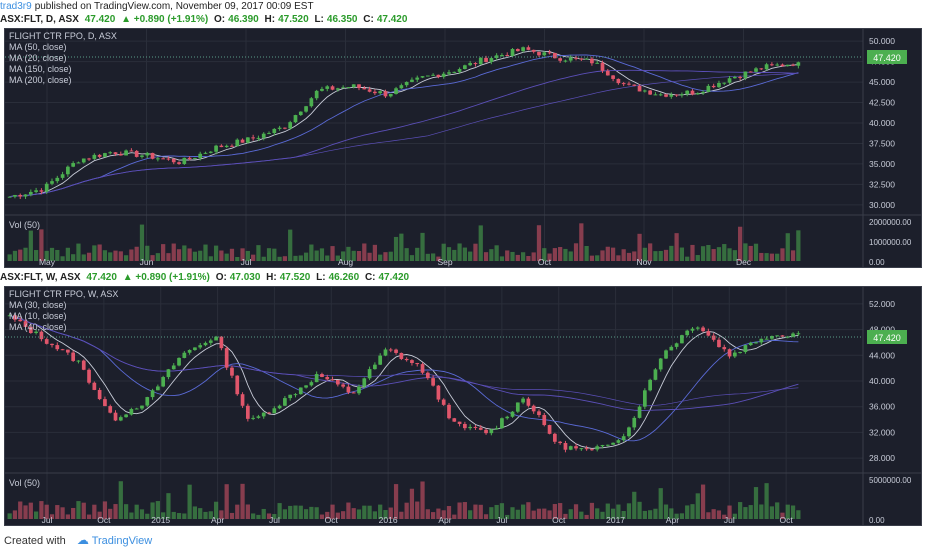 Image resolution: width=932 pixels, height=551 pixels. I want to click on y-tick-label: 32.000, so click(882, 432).